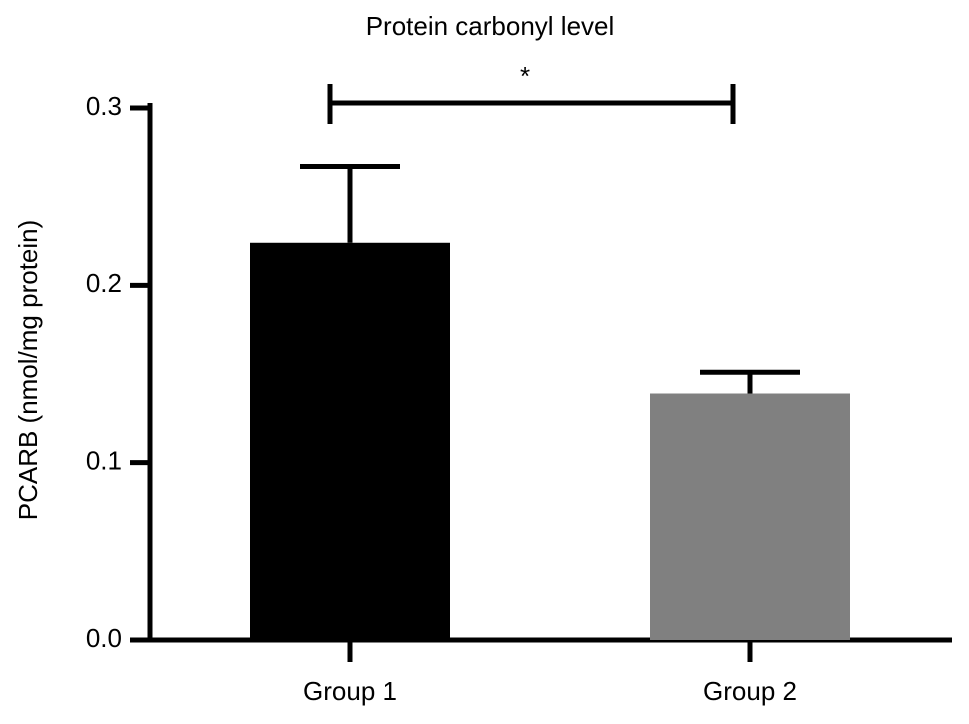 The height and width of the screenshot is (724, 969). Describe the element at coordinates (104, 461) in the screenshot. I see `y-tick-label: 0.1` at that location.